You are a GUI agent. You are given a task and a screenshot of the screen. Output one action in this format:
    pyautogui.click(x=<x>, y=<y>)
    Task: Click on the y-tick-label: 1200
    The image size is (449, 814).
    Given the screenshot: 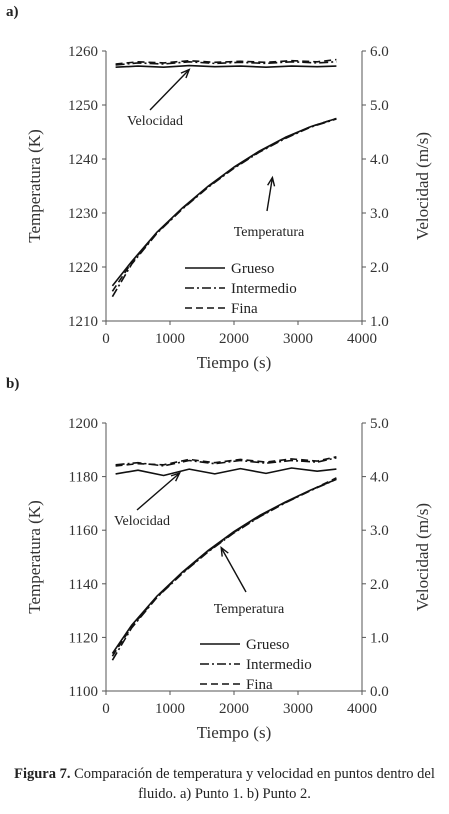 What is the action you would take?
    pyautogui.click(x=83, y=424)
    